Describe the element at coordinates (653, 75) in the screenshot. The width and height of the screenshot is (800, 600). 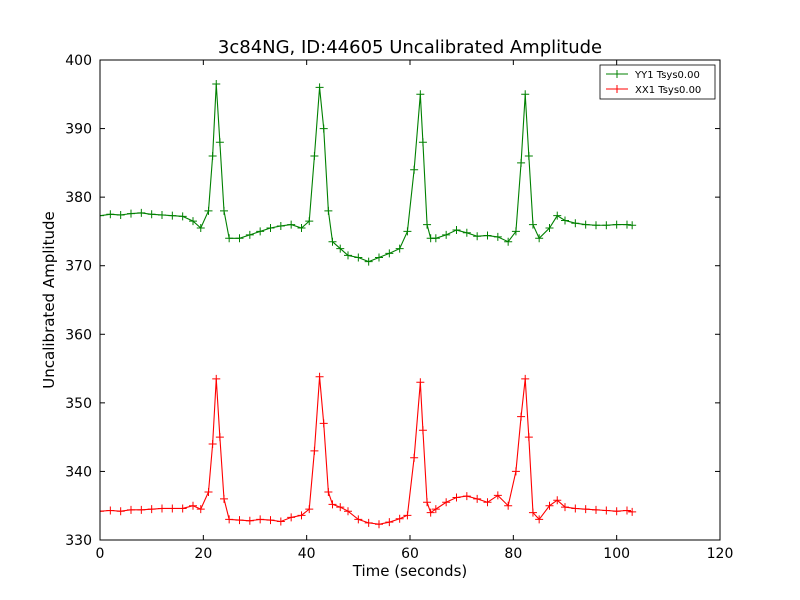
I see `legend-item: YY1 Tsys0.00` at that location.